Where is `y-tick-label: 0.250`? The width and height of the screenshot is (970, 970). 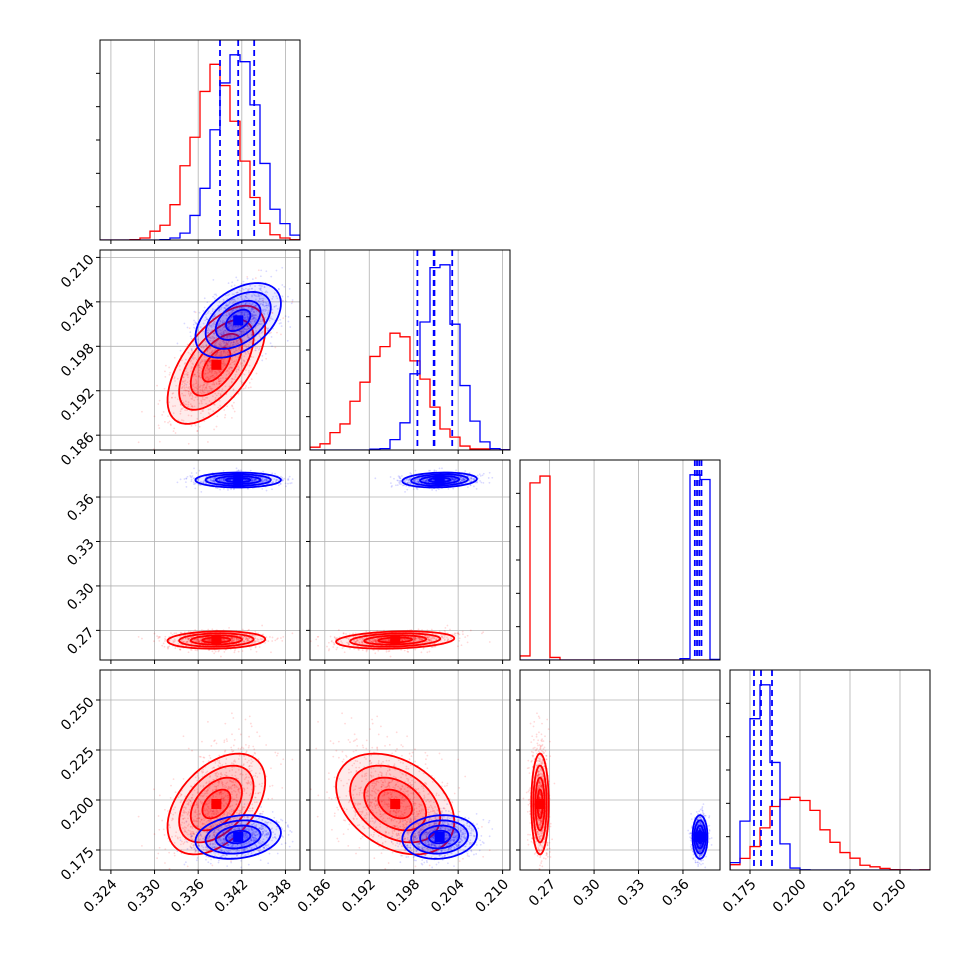 y-tick-label: 0.250 is located at coordinates (78, 714).